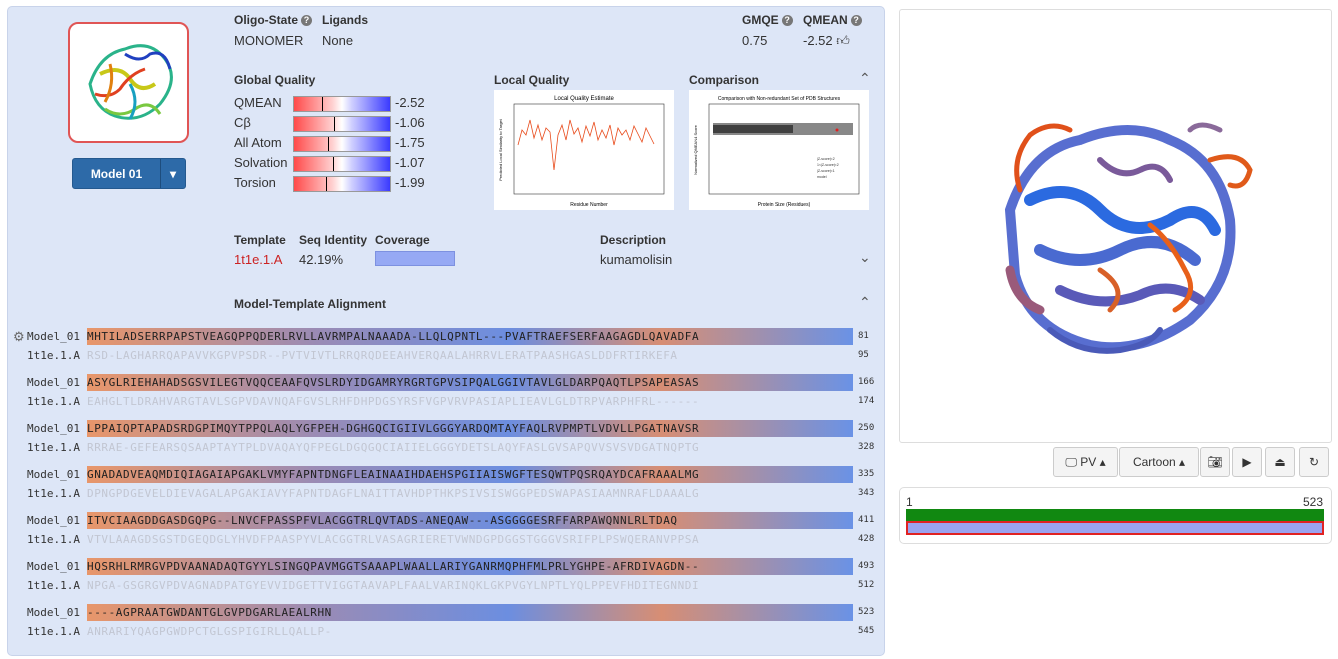 This screenshot has width=1338, height=659. Describe the element at coordinates (410, 142) in the screenshot. I see `quality-value: -1.75` at that location.